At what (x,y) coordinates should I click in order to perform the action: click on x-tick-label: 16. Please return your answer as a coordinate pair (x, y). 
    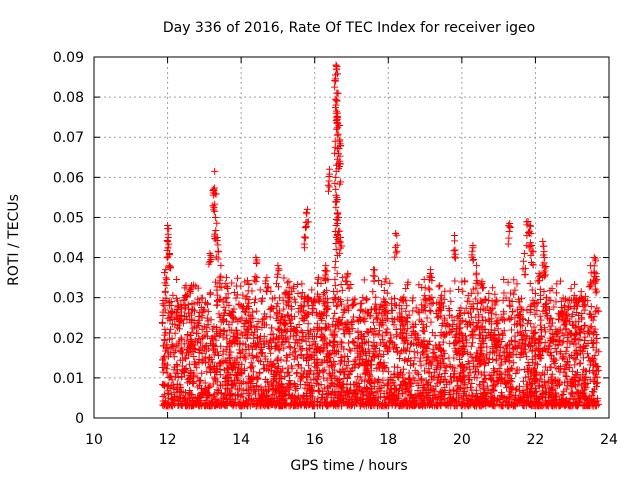
    Looking at the image, I should click on (315, 440).